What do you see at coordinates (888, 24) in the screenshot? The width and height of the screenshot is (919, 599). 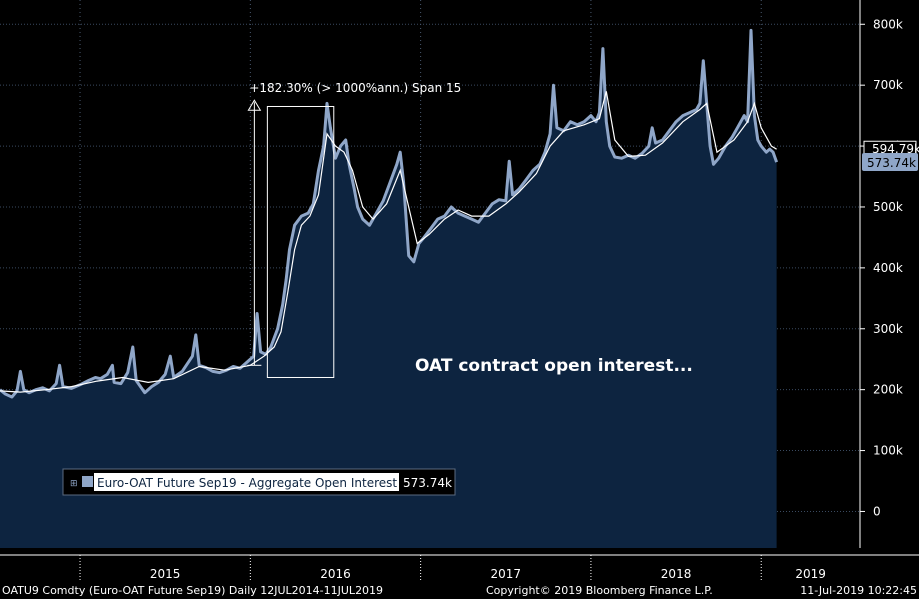 I see `y-tick-label: 800k` at bounding box center [888, 24].